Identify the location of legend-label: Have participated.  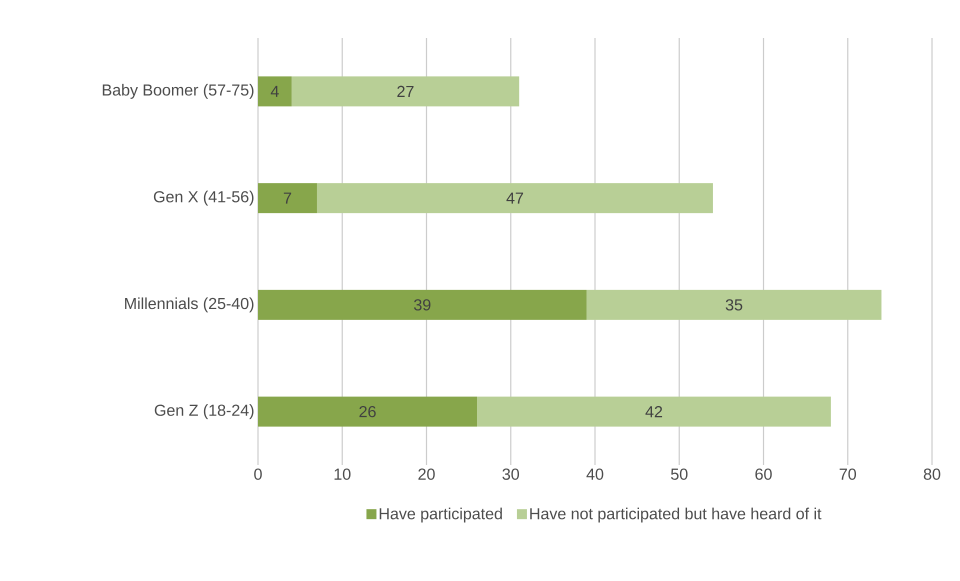
(441, 515).